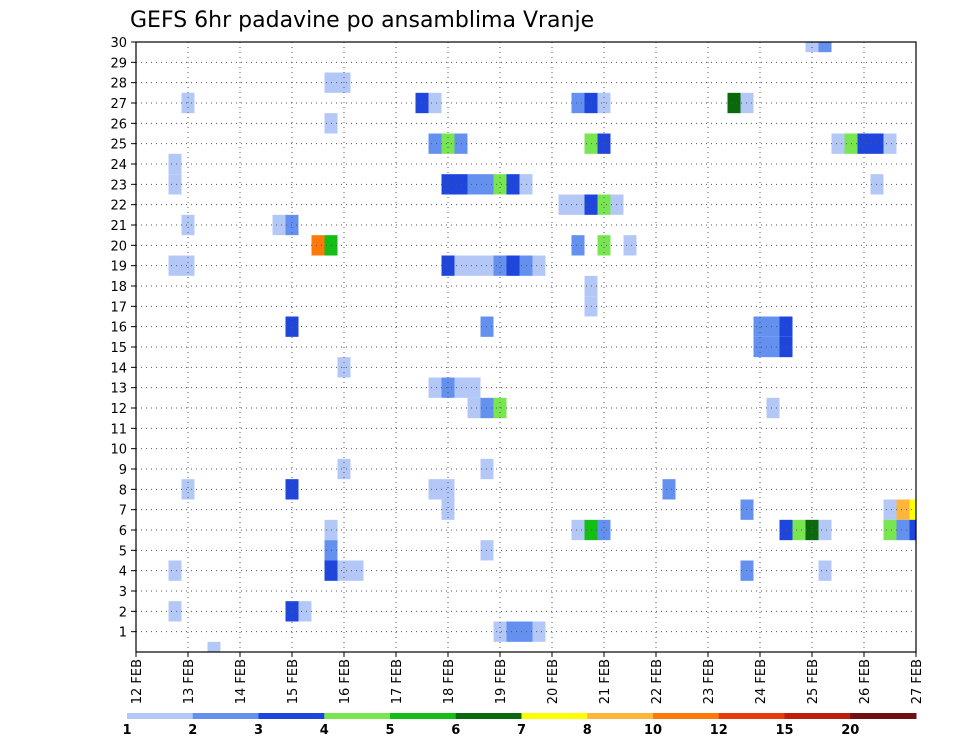 The image size is (960, 742). What do you see at coordinates (709, 681) in the screenshot?
I see `x-tick-label: 23 FEB` at bounding box center [709, 681].